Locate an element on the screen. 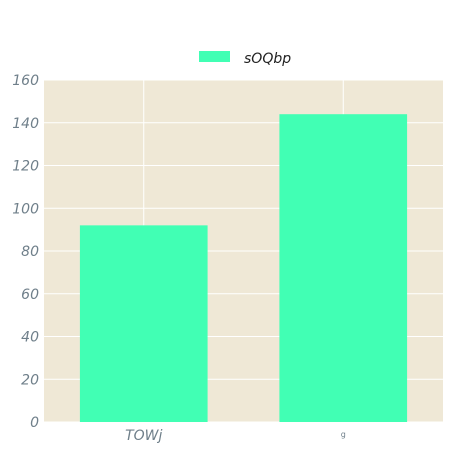  y-tick-label: 40 is located at coordinates (30, 338).